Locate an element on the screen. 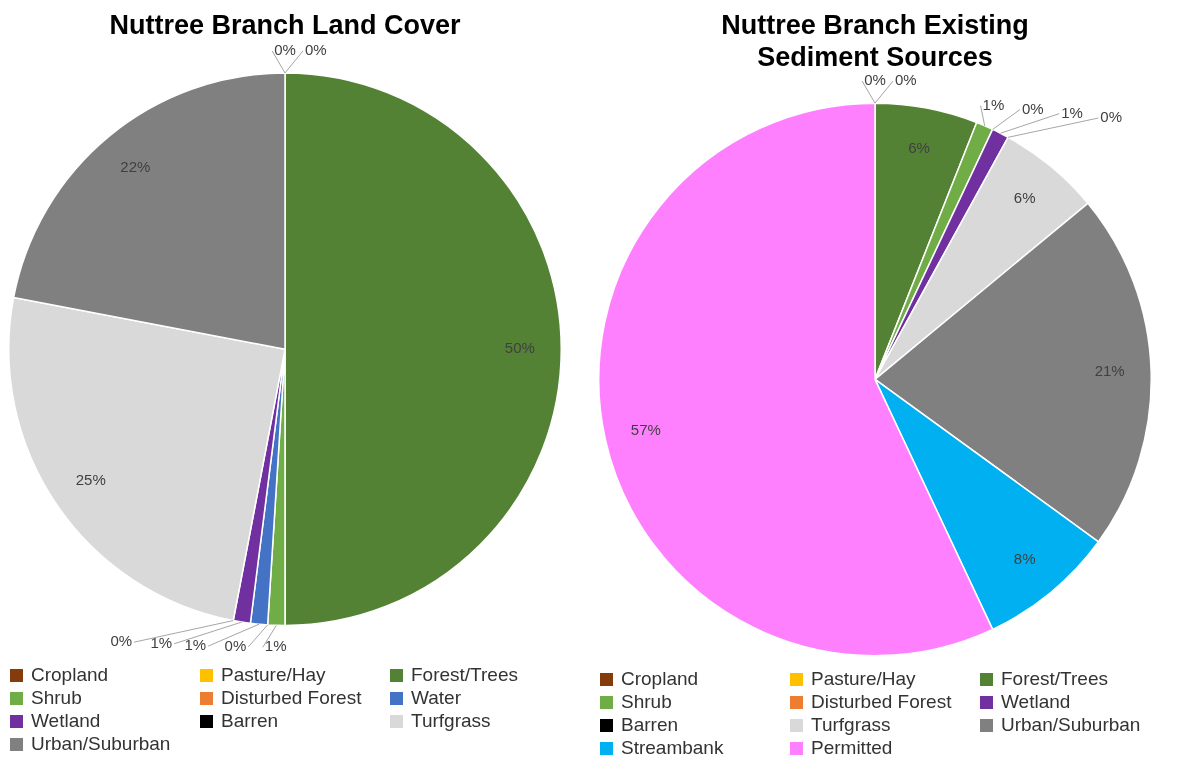  data-label: 8% is located at coordinates (1024, 559).